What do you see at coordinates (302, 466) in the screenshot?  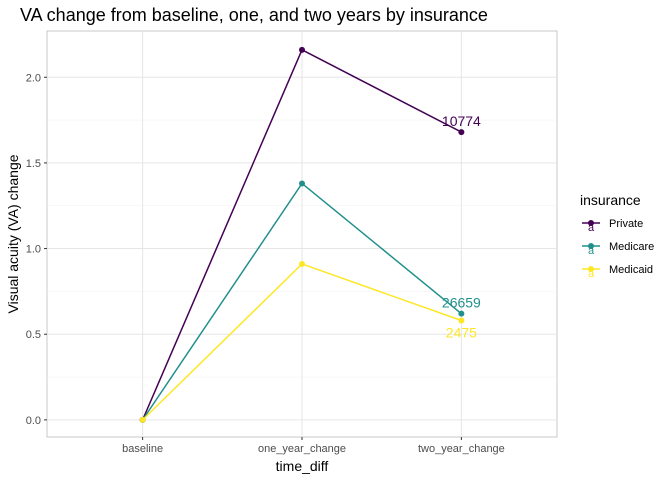 I see `x-axis-title: time_diff` at bounding box center [302, 466].